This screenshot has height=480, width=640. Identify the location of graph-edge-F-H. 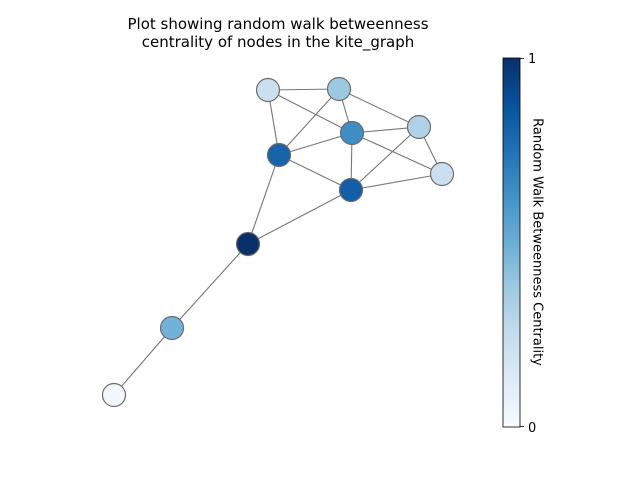
(263, 199).